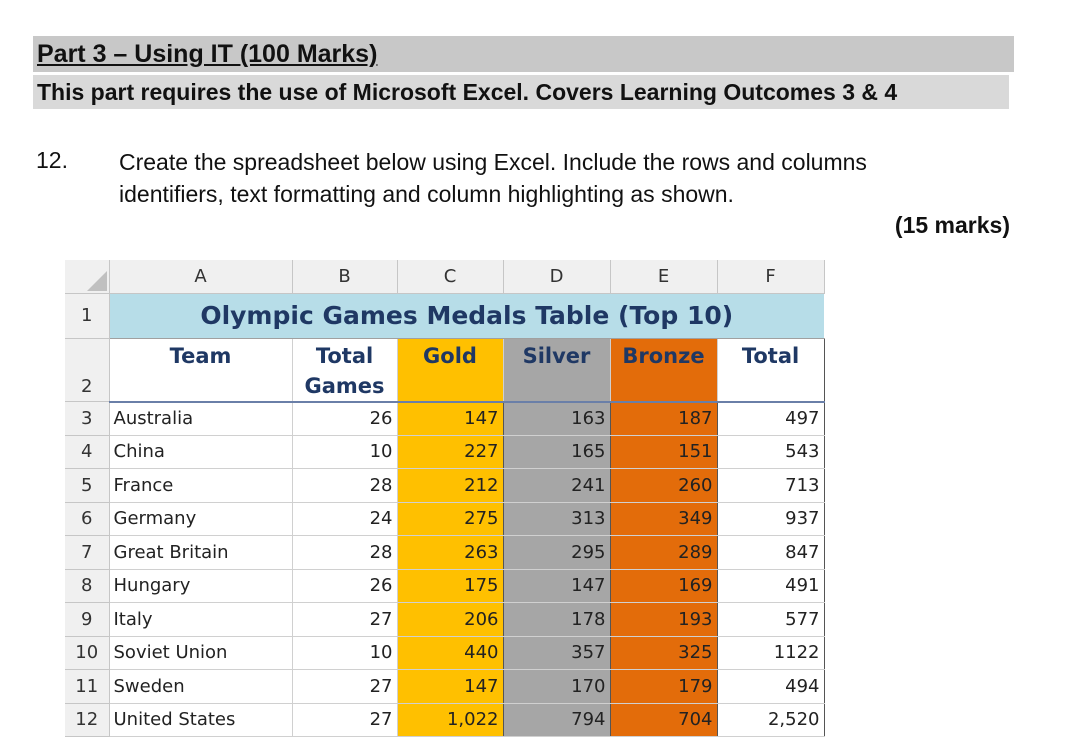 This screenshot has height=752, width=1080. Describe the element at coordinates (345, 519) in the screenshot. I see `cell-total-games: 24` at that location.